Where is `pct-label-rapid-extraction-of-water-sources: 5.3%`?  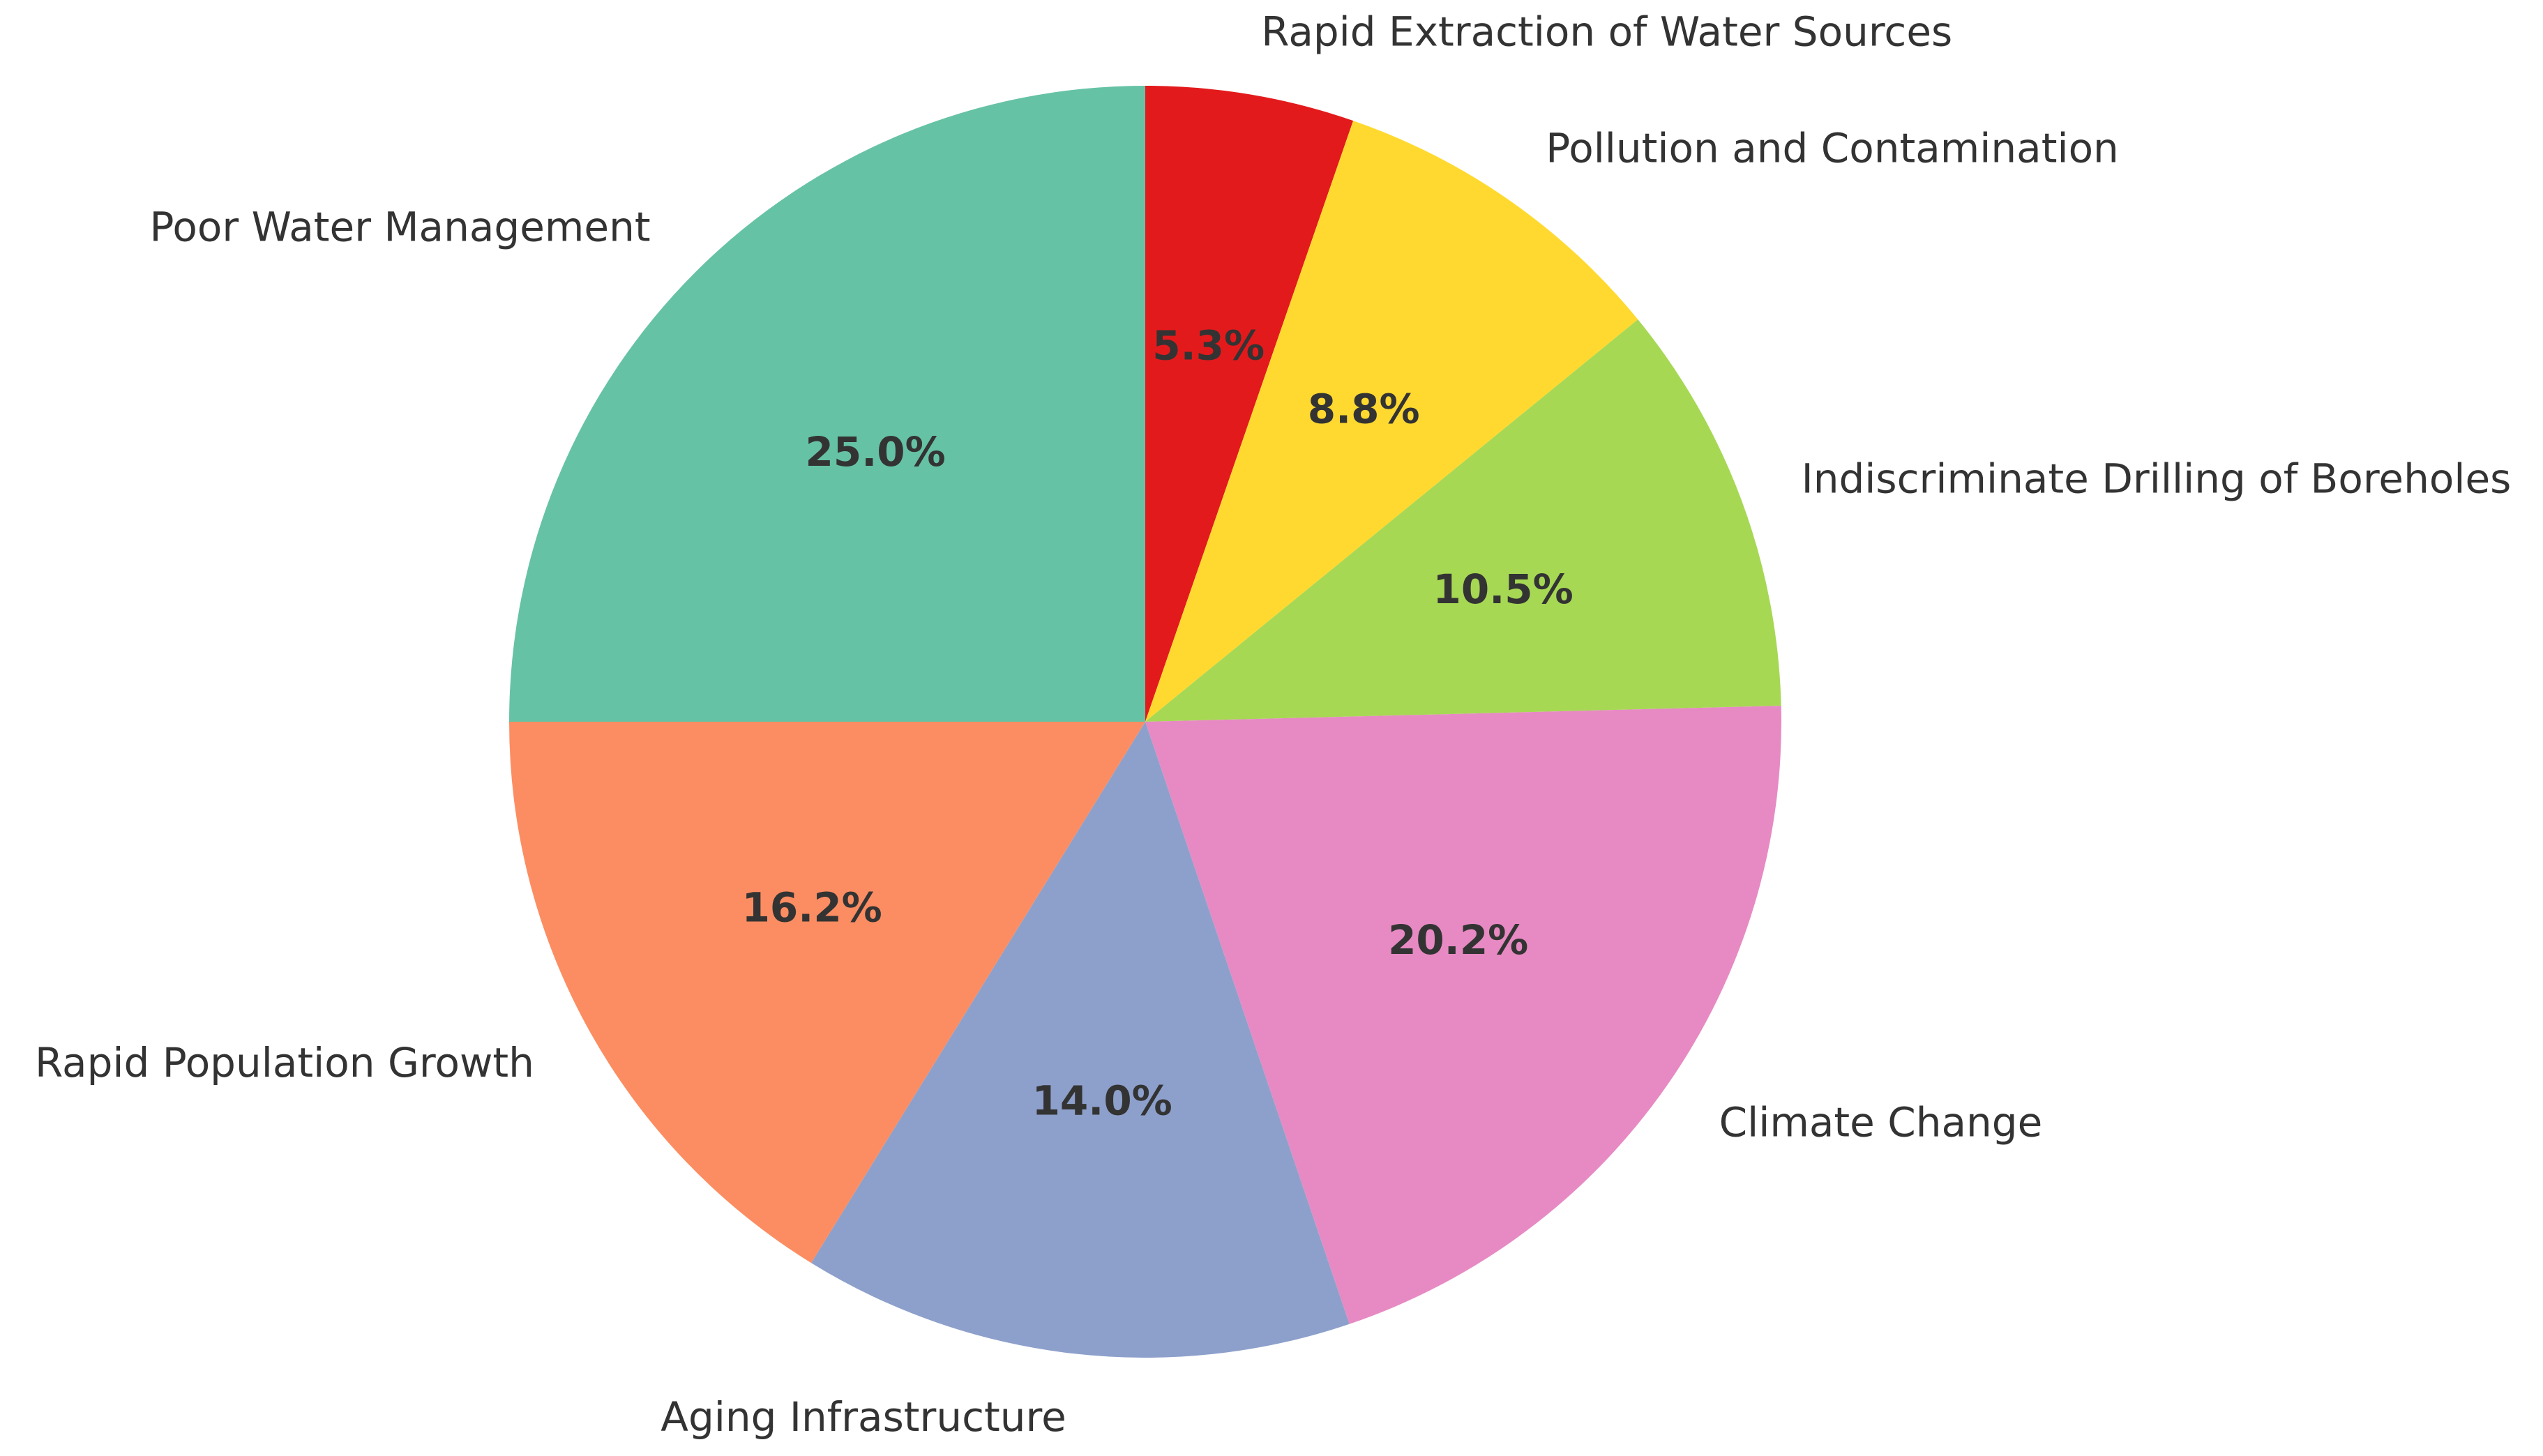
pct-label-rapid-extraction-of-water-sources: 5.3% is located at coordinates (1208, 345).